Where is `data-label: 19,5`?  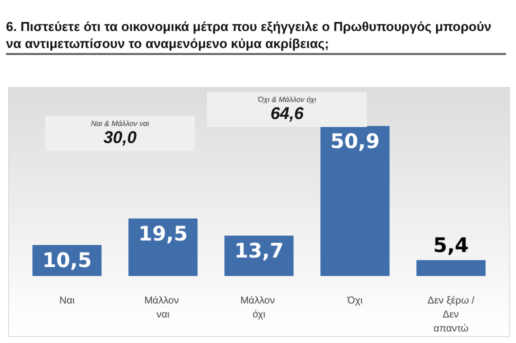 data-label: 19,5 is located at coordinates (163, 234).